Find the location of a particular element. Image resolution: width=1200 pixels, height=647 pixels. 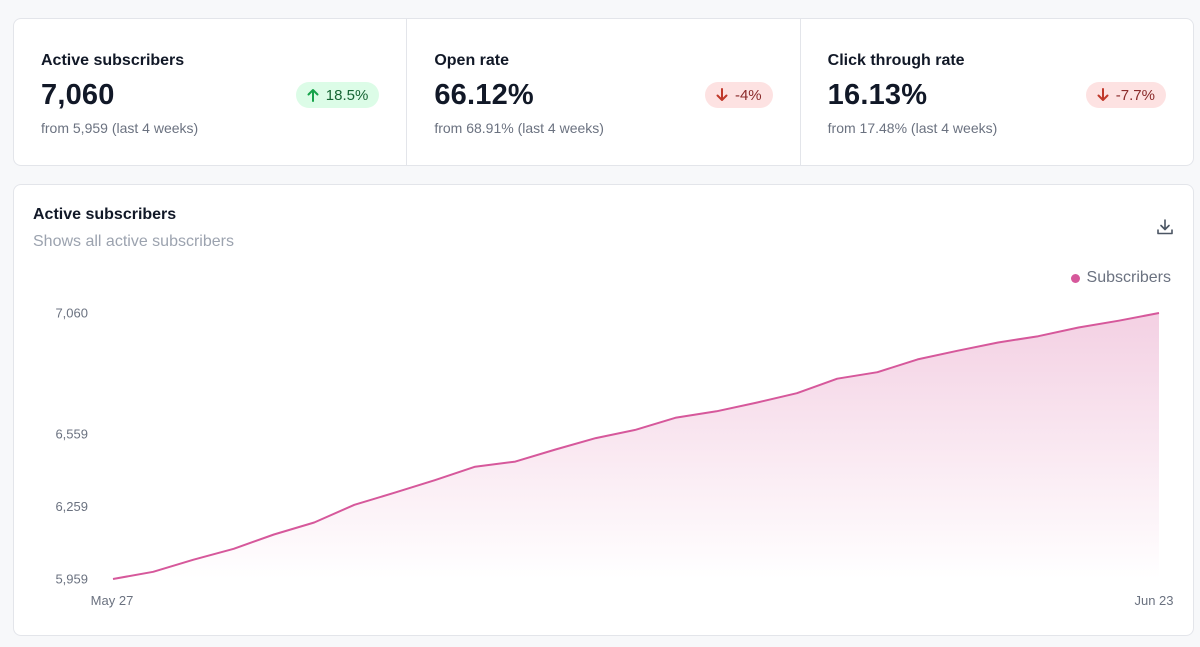

stat-value: 66.12% is located at coordinates (484, 95).